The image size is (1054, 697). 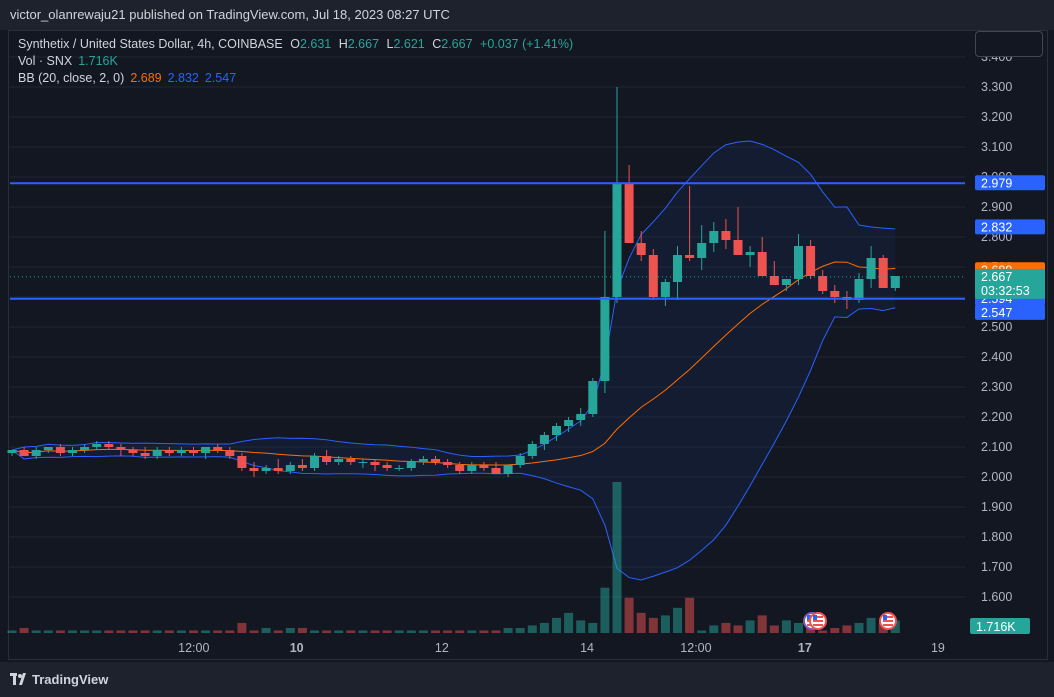 I want to click on low-label: L, so click(x=390, y=44).